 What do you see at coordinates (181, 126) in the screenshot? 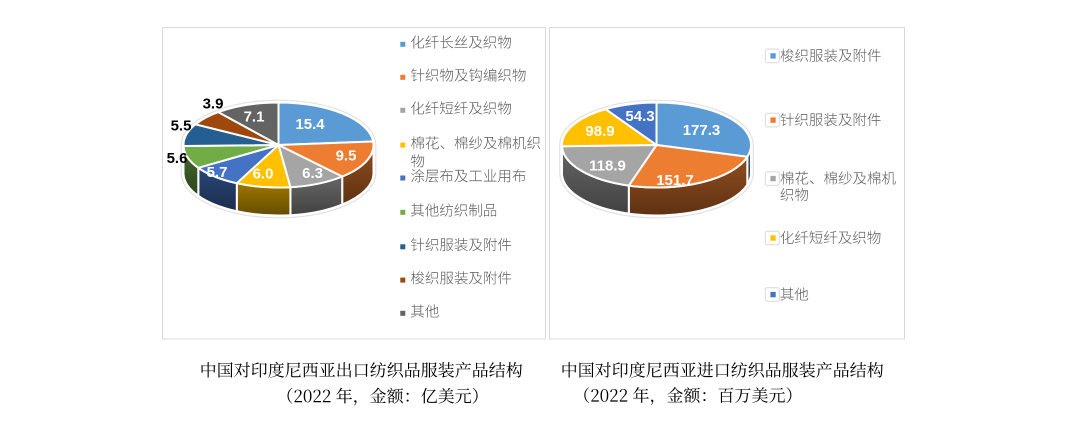
I see `svg-text: 5.5` at bounding box center [181, 126].